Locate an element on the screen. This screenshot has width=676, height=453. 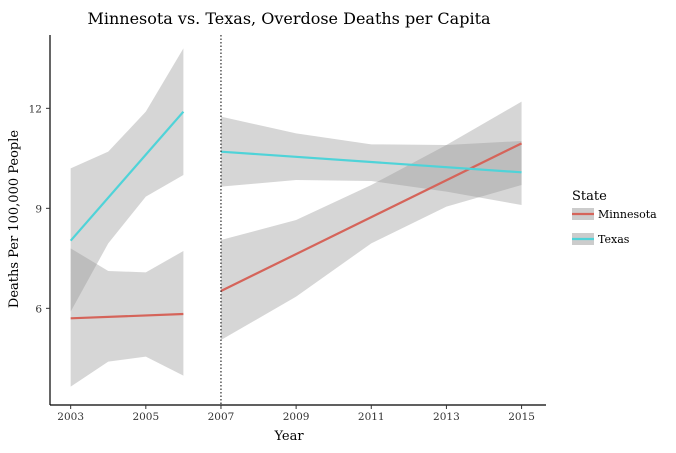
y-tick-label: 9 is located at coordinates (38, 209).